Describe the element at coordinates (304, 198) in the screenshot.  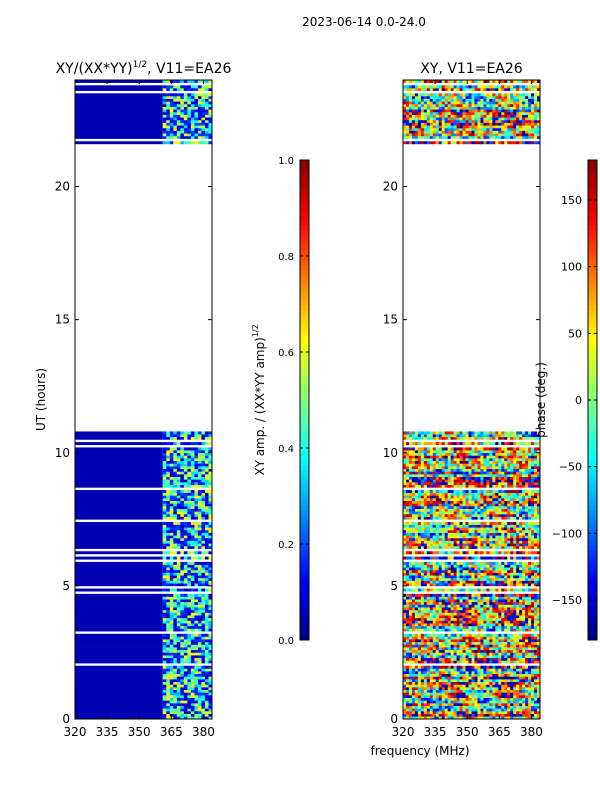
I see `colorbar-segment` at that location.